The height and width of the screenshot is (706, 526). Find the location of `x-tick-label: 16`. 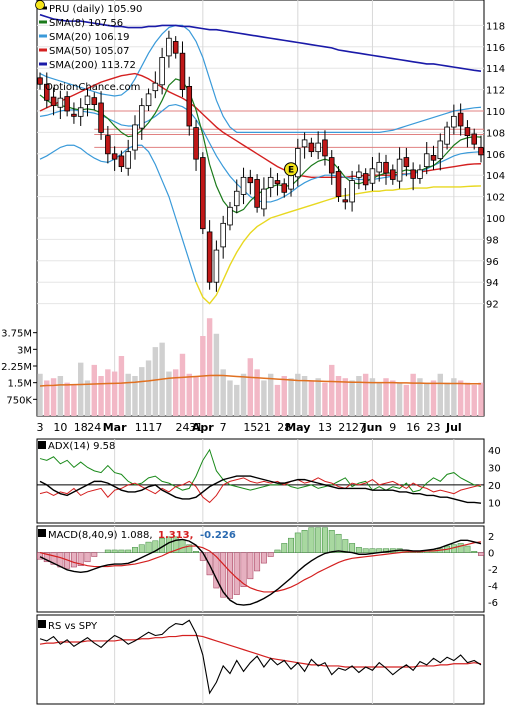

x-tick-label: 16 is located at coordinates (413, 427).